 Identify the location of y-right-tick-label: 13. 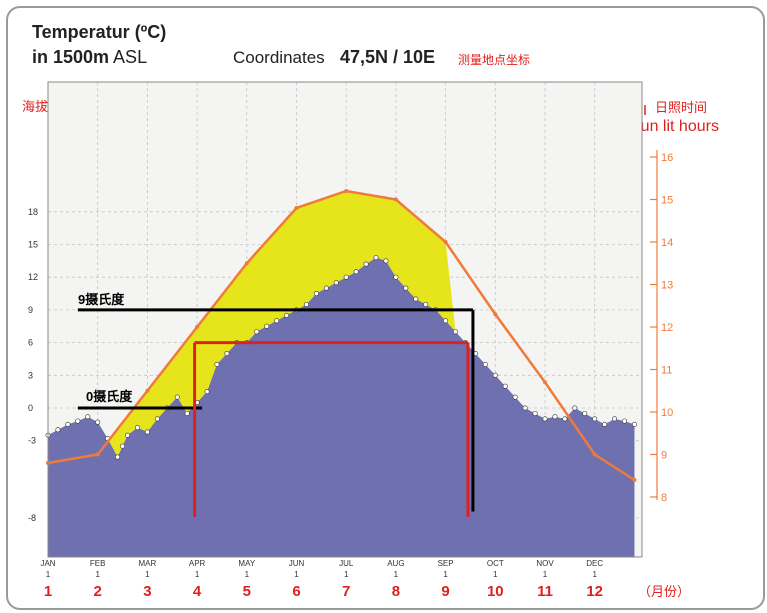
(667, 286).